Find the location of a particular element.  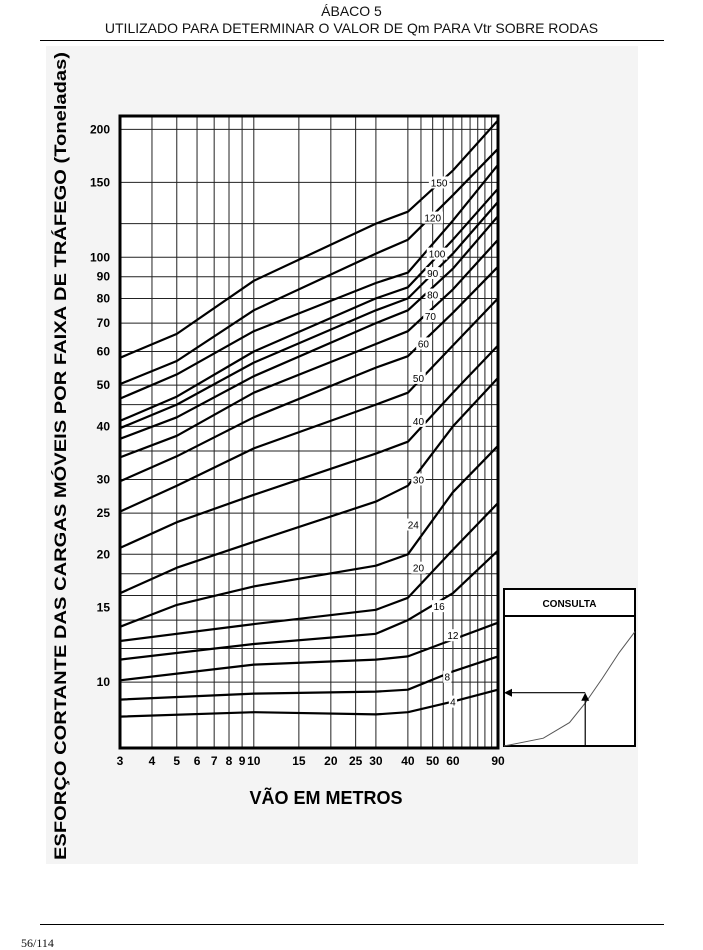

x-tick-label: 60 is located at coordinates (453, 761).